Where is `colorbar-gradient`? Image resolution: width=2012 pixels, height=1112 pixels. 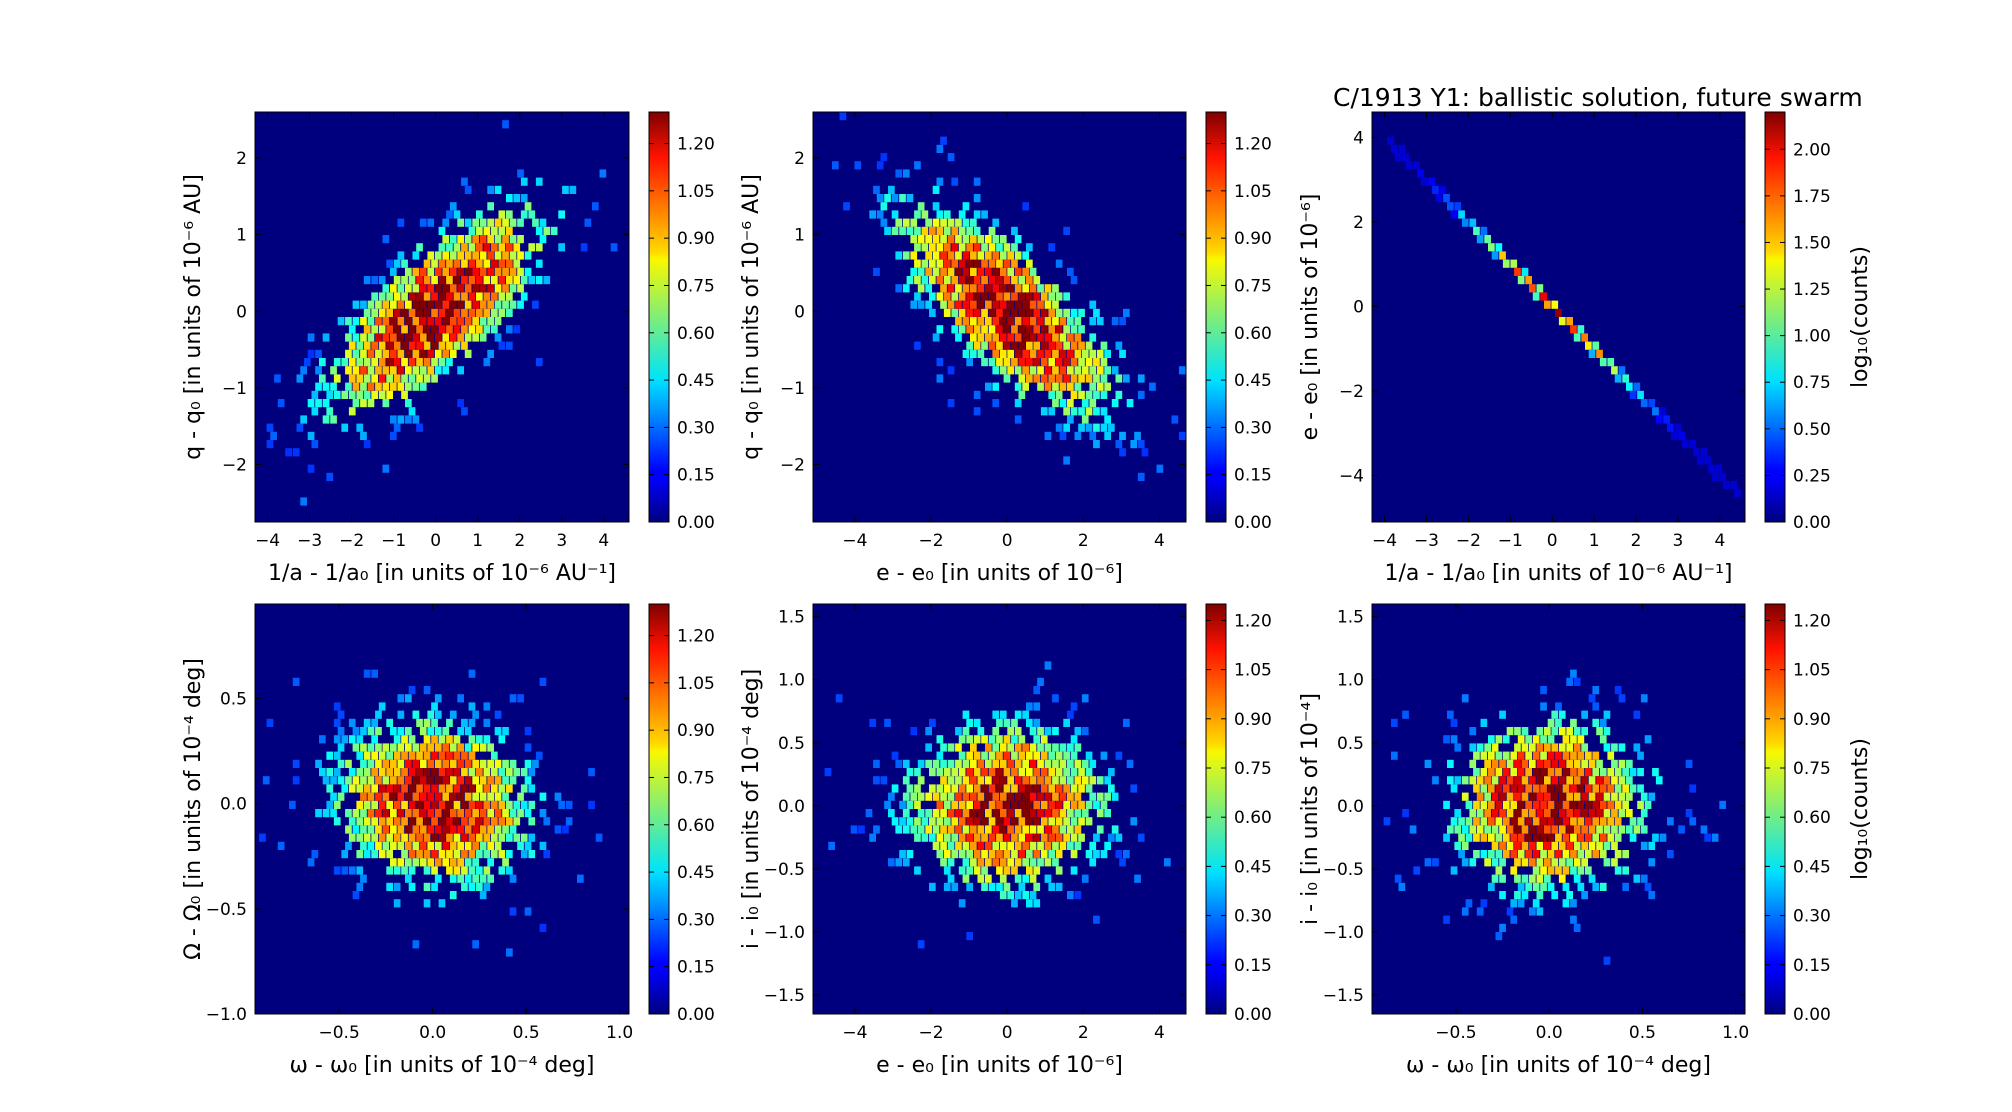
colorbar-gradient is located at coordinates (1775, 317).